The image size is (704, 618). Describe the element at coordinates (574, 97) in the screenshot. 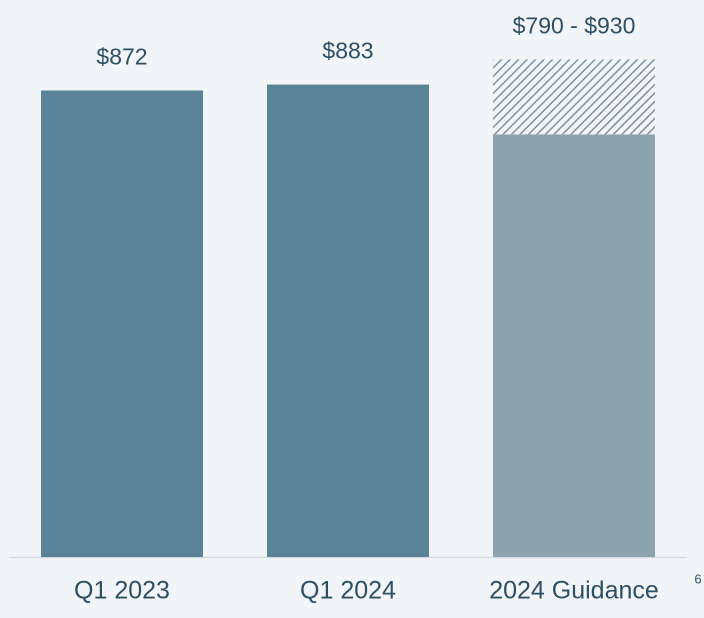

I see `guidance-range` at that location.